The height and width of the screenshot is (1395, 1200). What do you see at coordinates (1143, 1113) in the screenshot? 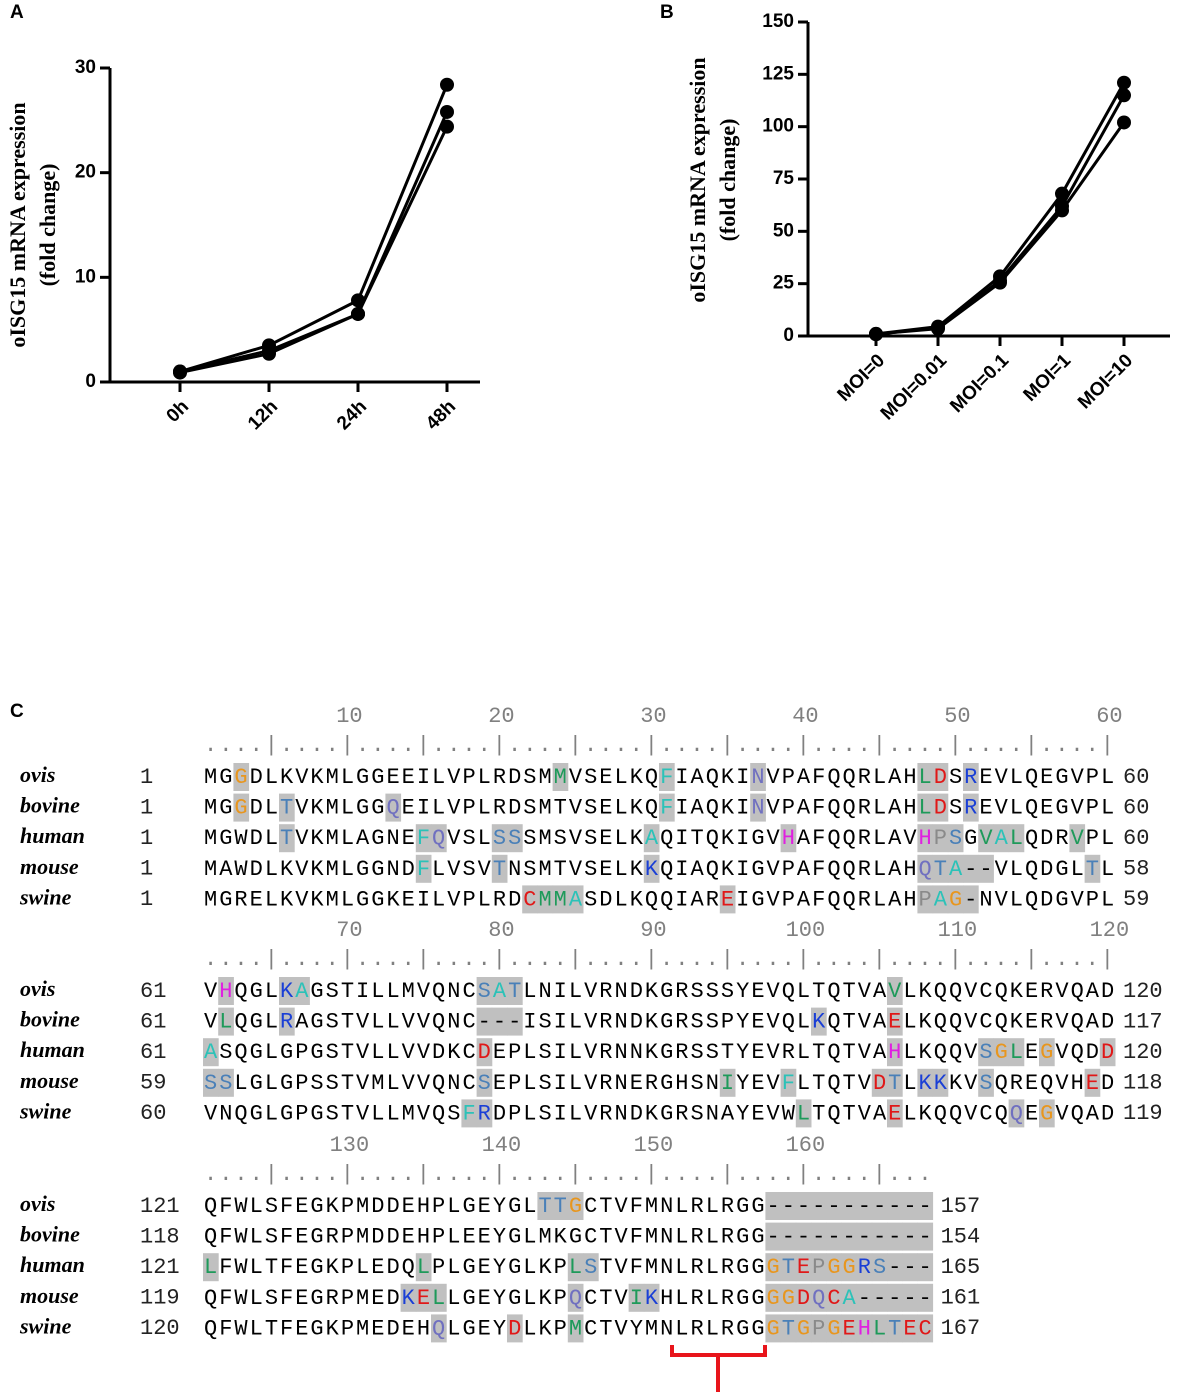
I see `end-number: 119` at bounding box center [1143, 1113].